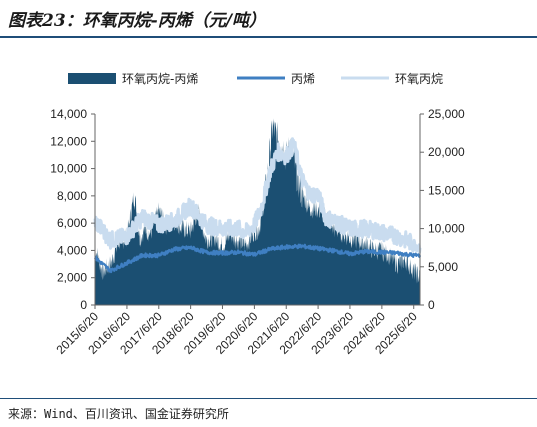  What do you see at coordinates (92, 78) in the screenshot?
I see `legend-swatch-spread` at bounding box center [92, 78].